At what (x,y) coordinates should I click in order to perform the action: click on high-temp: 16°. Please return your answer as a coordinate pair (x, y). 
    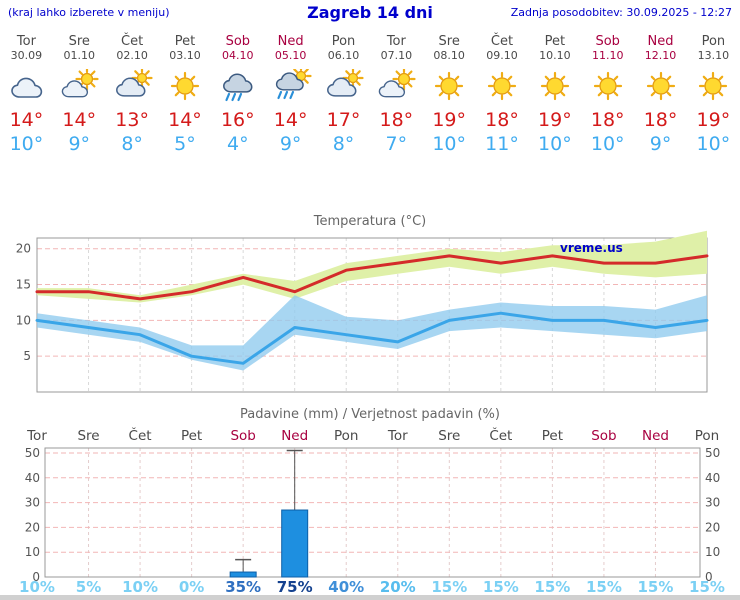
    Looking at the image, I should click on (237, 120).